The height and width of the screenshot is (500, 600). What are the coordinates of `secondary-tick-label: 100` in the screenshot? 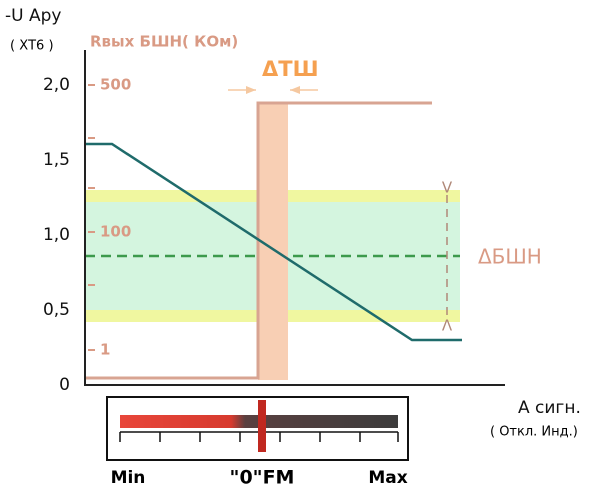 It's located at (115, 232).